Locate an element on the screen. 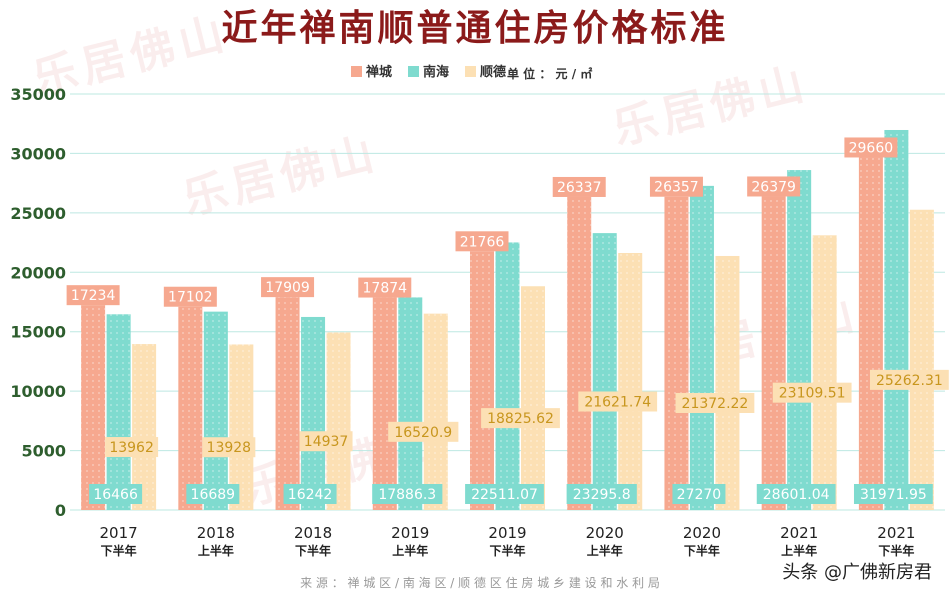 This screenshot has width=950, height=599. y-tick-label: 15000 is located at coordinates (38, 332).